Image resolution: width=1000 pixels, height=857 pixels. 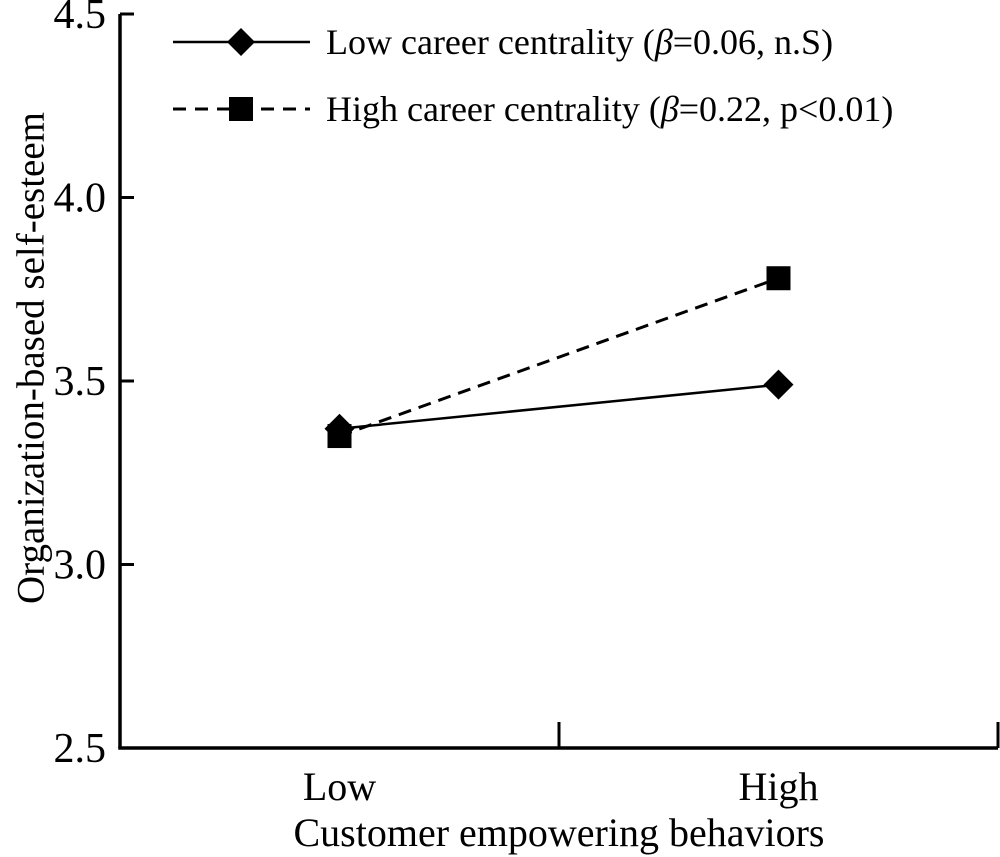 I want to click on y-axis-title: Organization-based self-esteem, so click(x=31, y=358).